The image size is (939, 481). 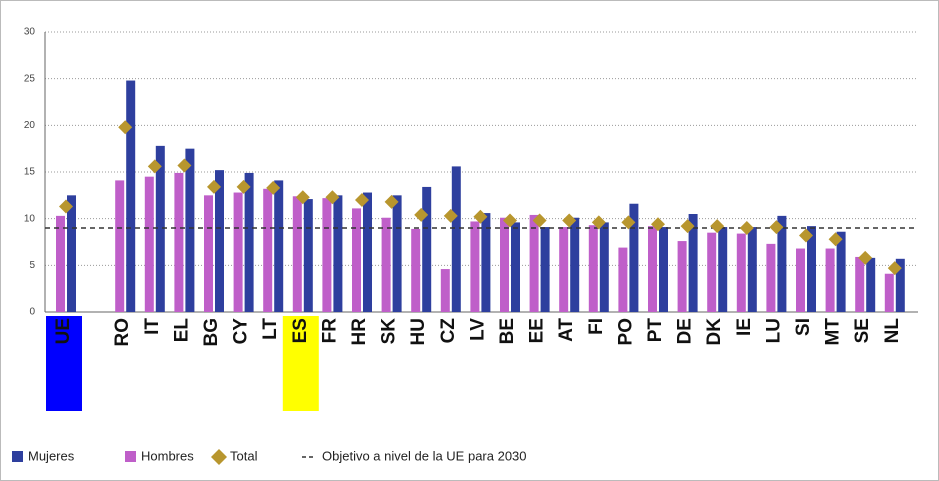 I want to click on x-tick-label: NL, so click(x=892, y=331).